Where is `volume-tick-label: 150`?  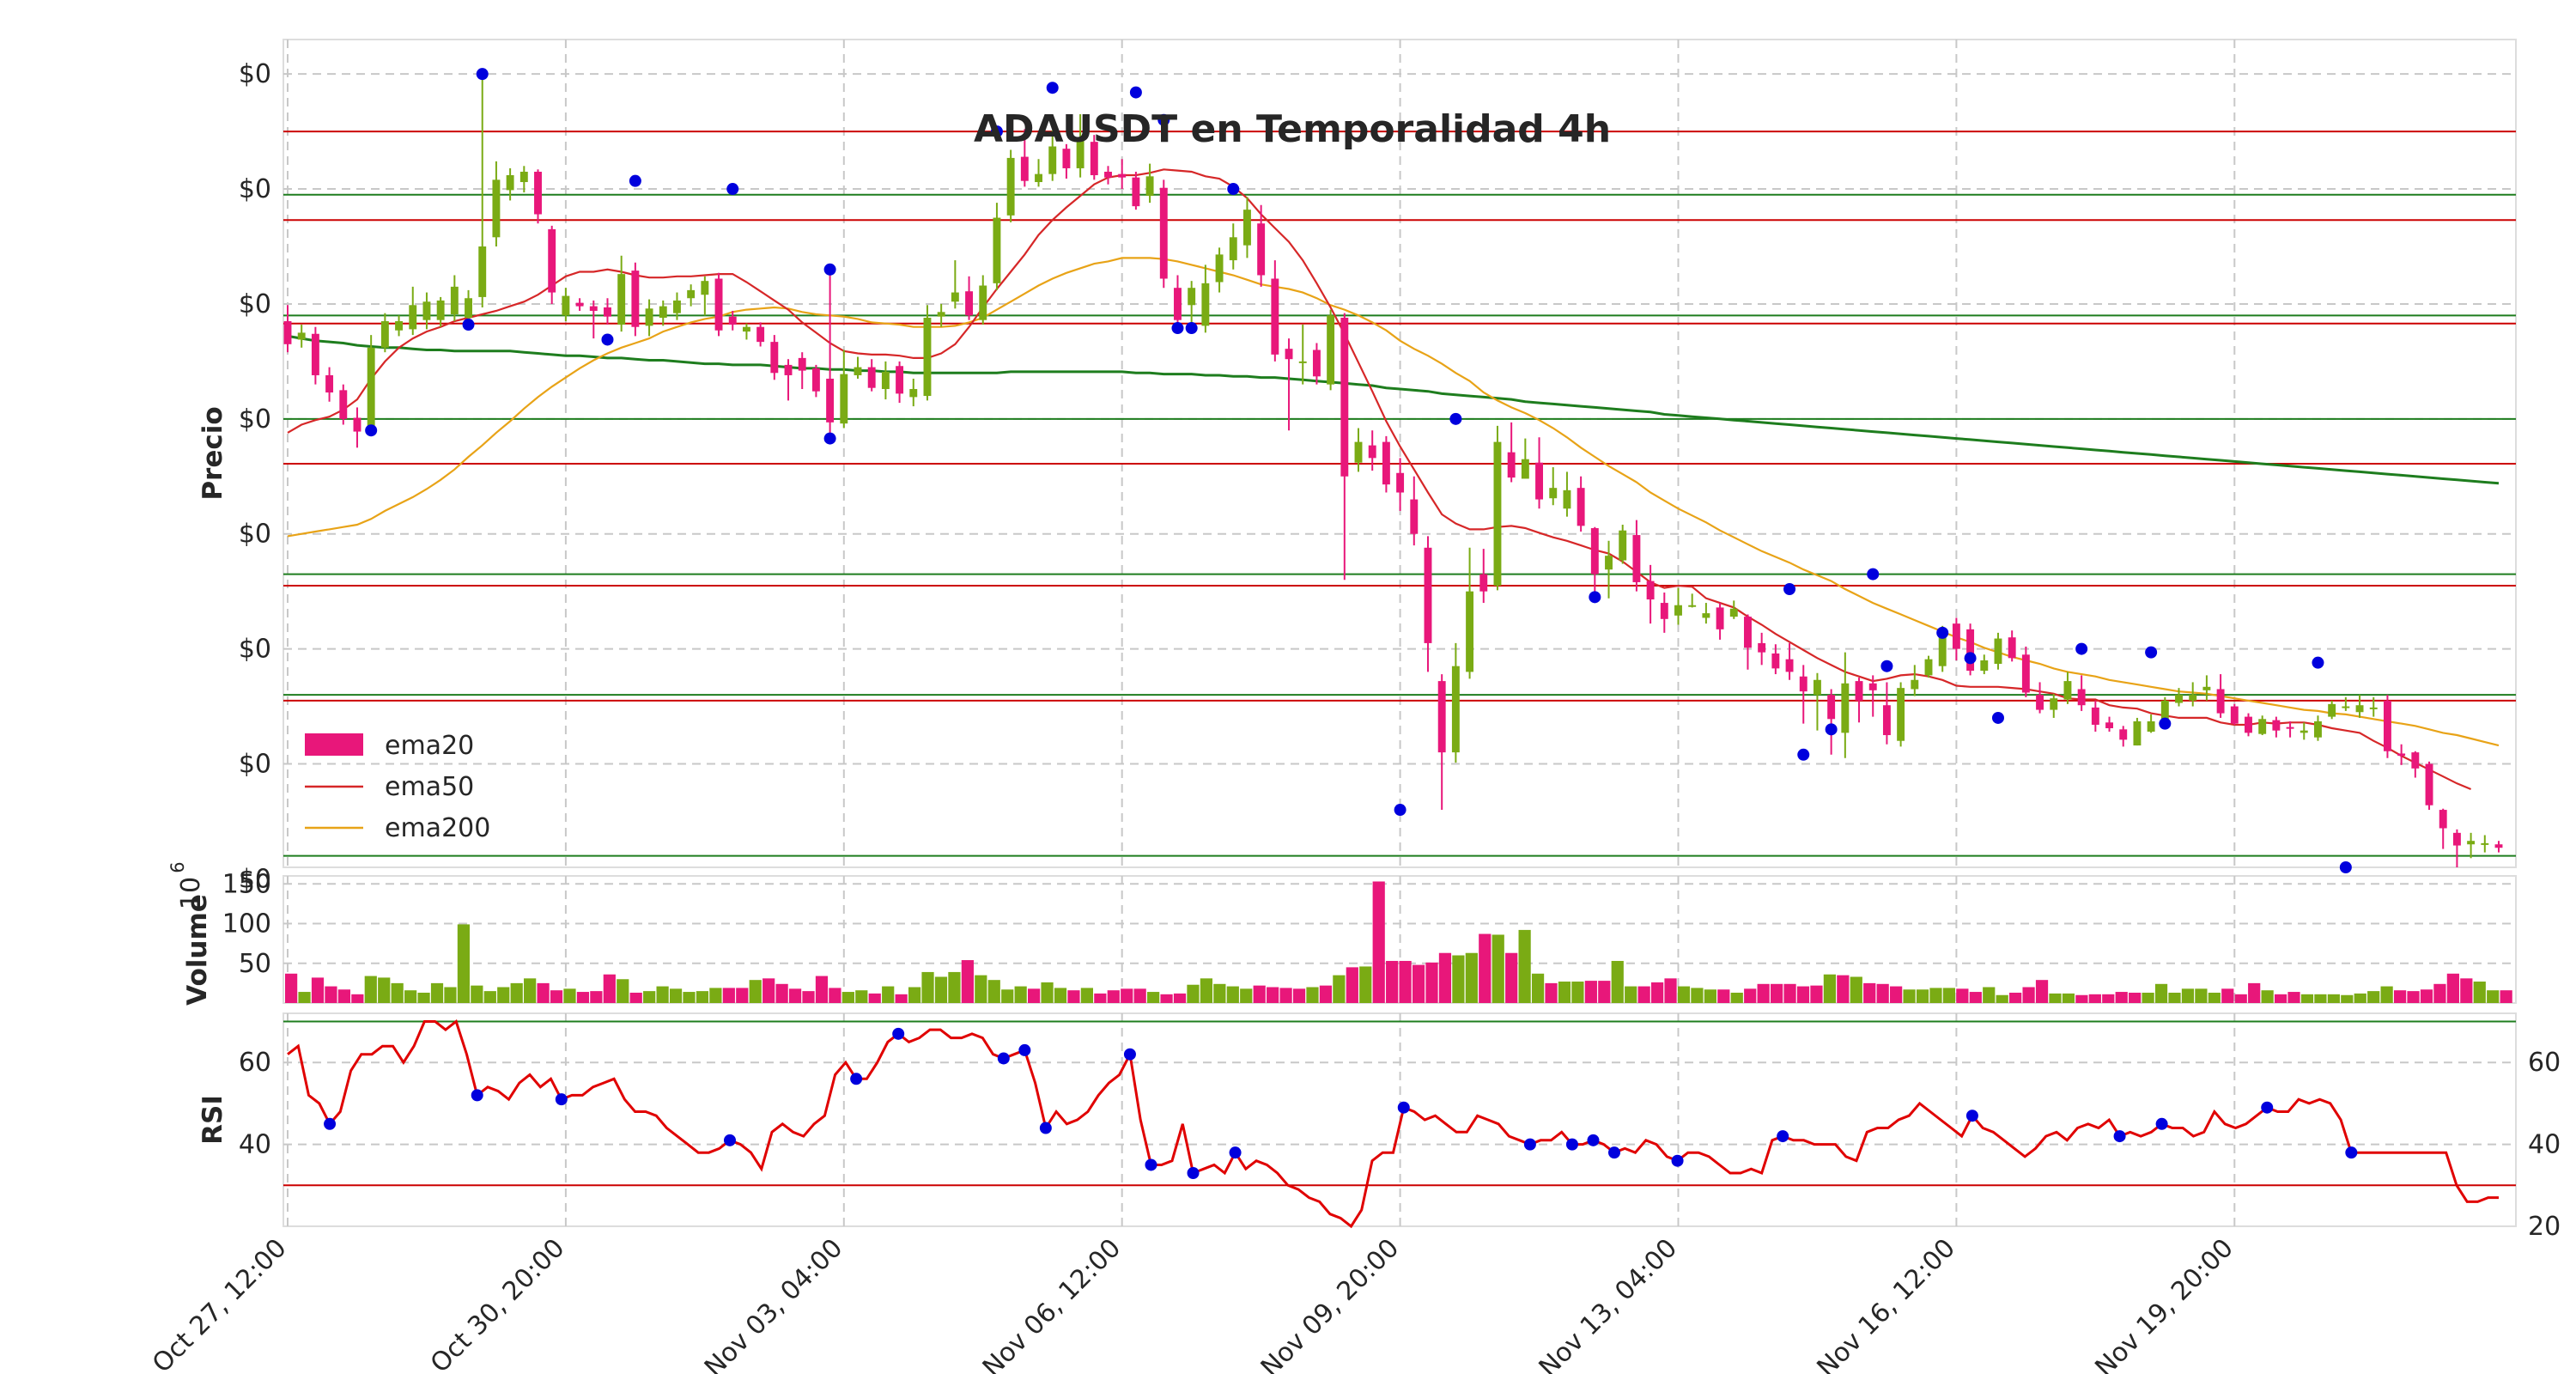
volume-tick-label: 150 is located at coordinates (247, 884).